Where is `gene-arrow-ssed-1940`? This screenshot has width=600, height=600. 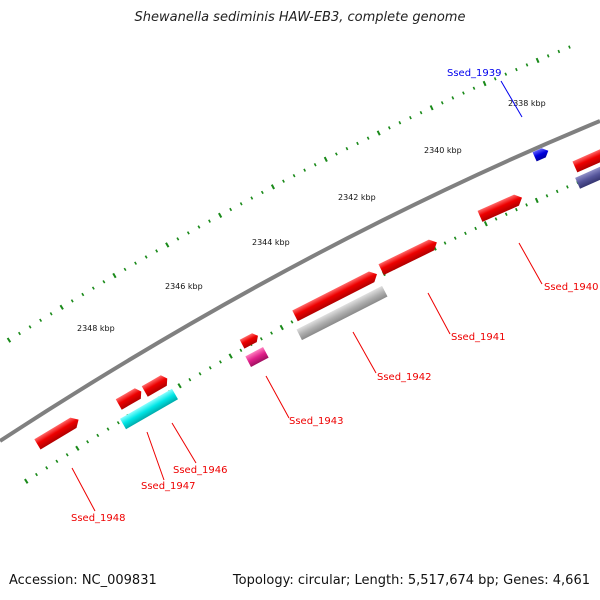
gene-arrow-ssed-1940 is located at coordinates (501, 207).